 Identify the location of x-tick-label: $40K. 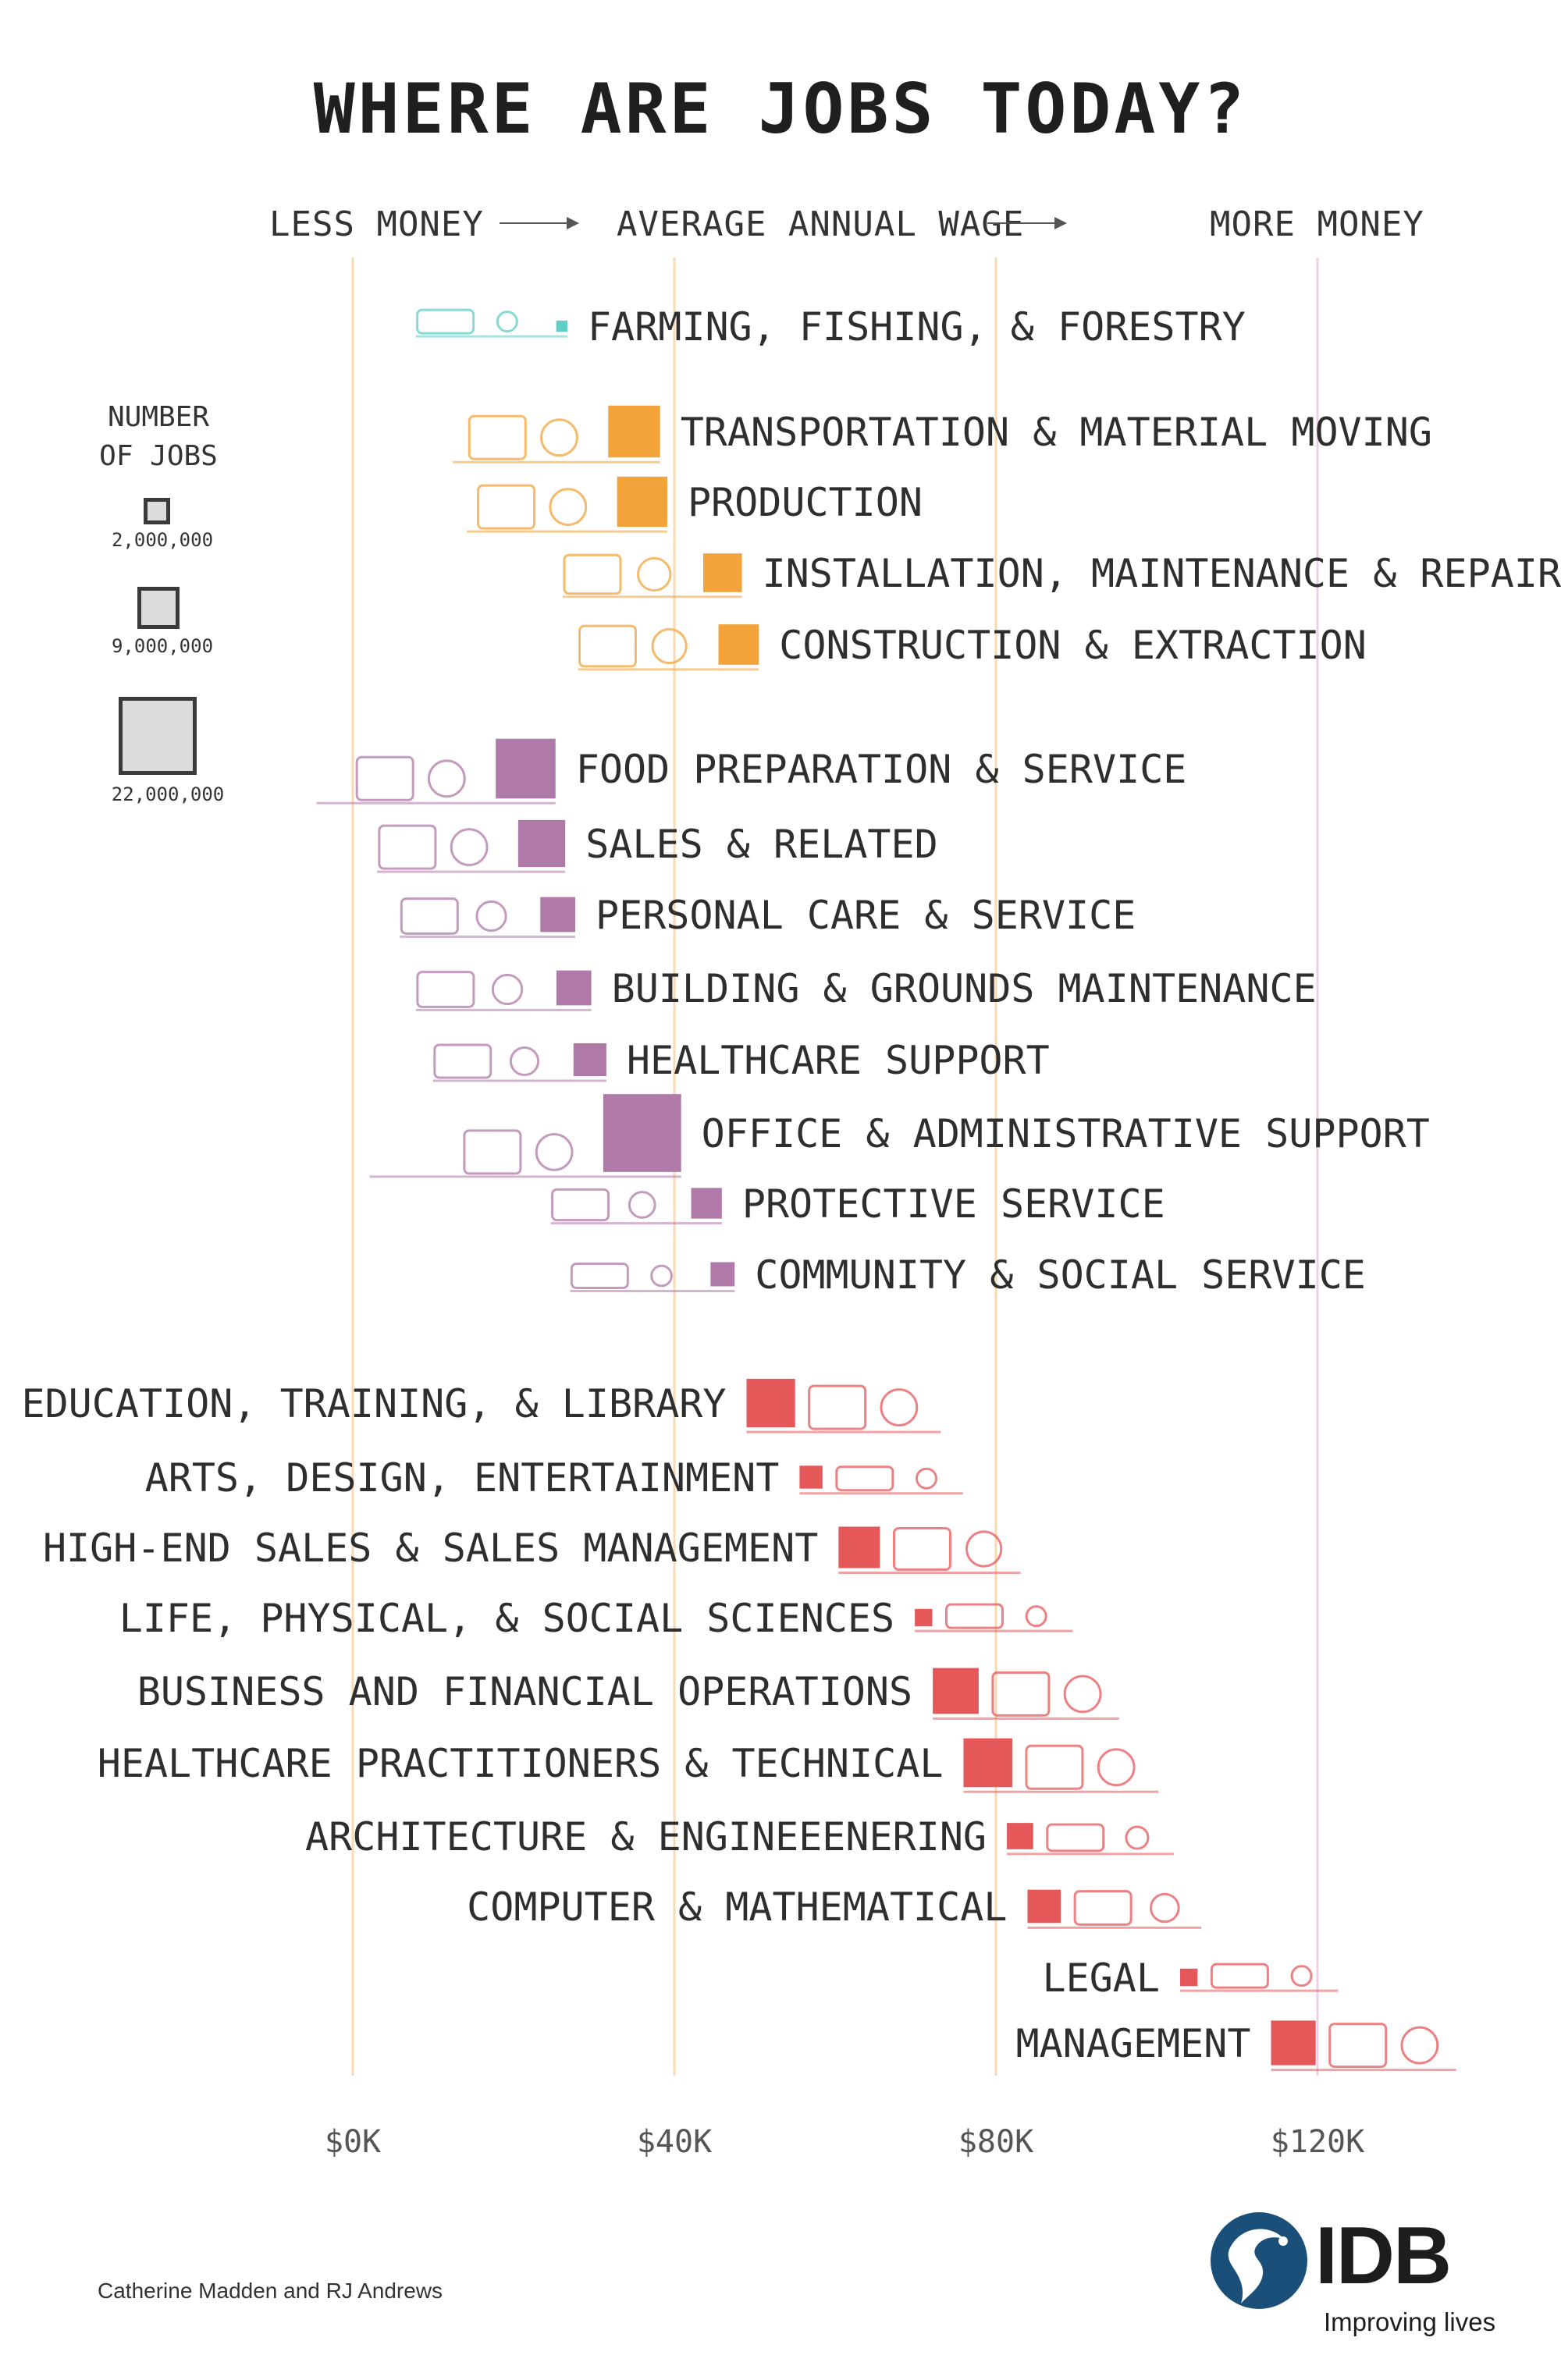
(674, 2142).